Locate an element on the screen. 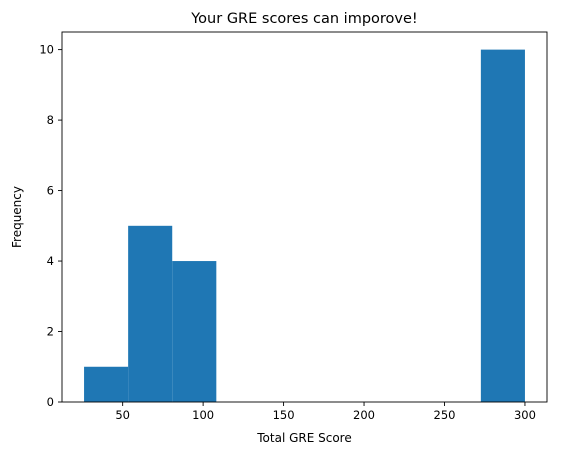 This screenshot has width=562, height=455. y-axis-label: Frequency is located at coordinates (17, 217).